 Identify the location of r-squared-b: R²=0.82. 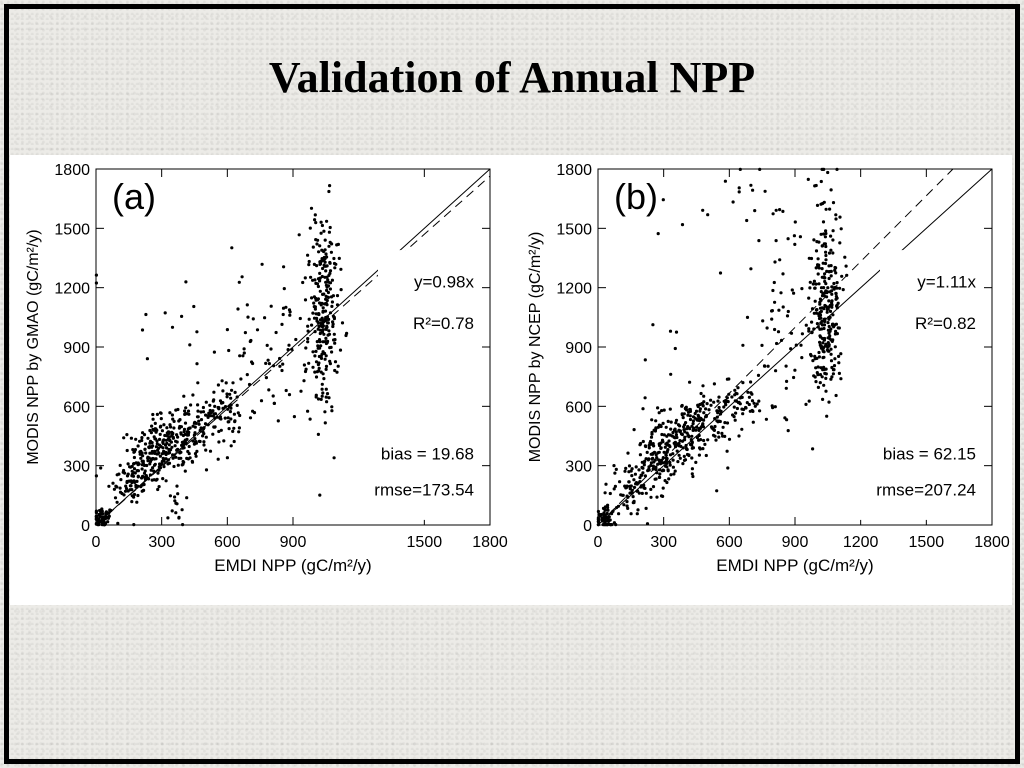
(945, 323).